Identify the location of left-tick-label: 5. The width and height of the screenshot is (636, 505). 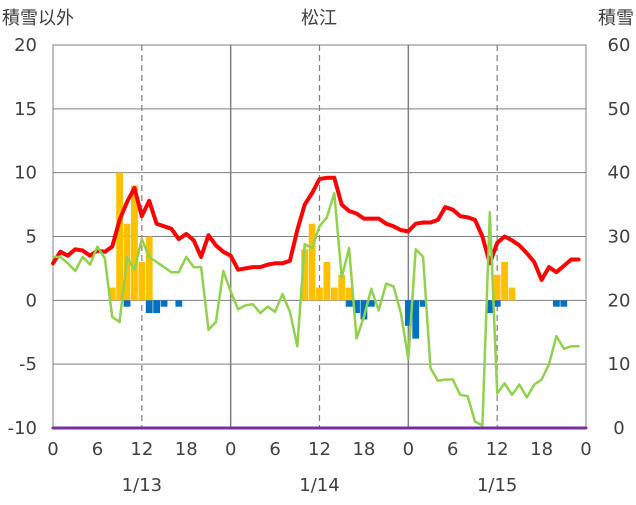
(31, 237).